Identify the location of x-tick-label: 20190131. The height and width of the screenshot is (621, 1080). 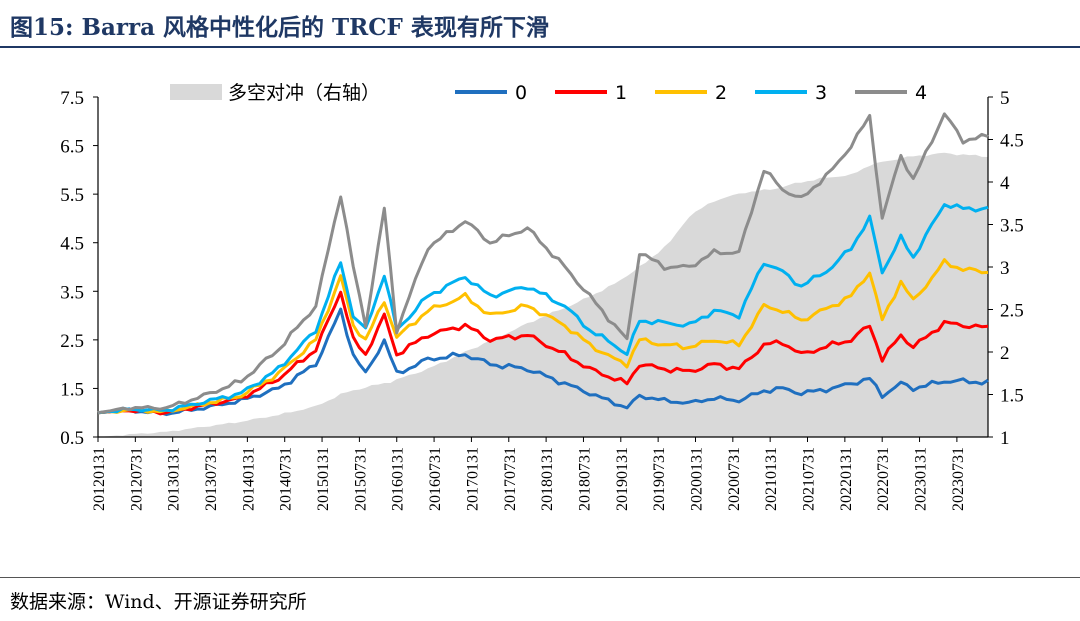
(622, 479).